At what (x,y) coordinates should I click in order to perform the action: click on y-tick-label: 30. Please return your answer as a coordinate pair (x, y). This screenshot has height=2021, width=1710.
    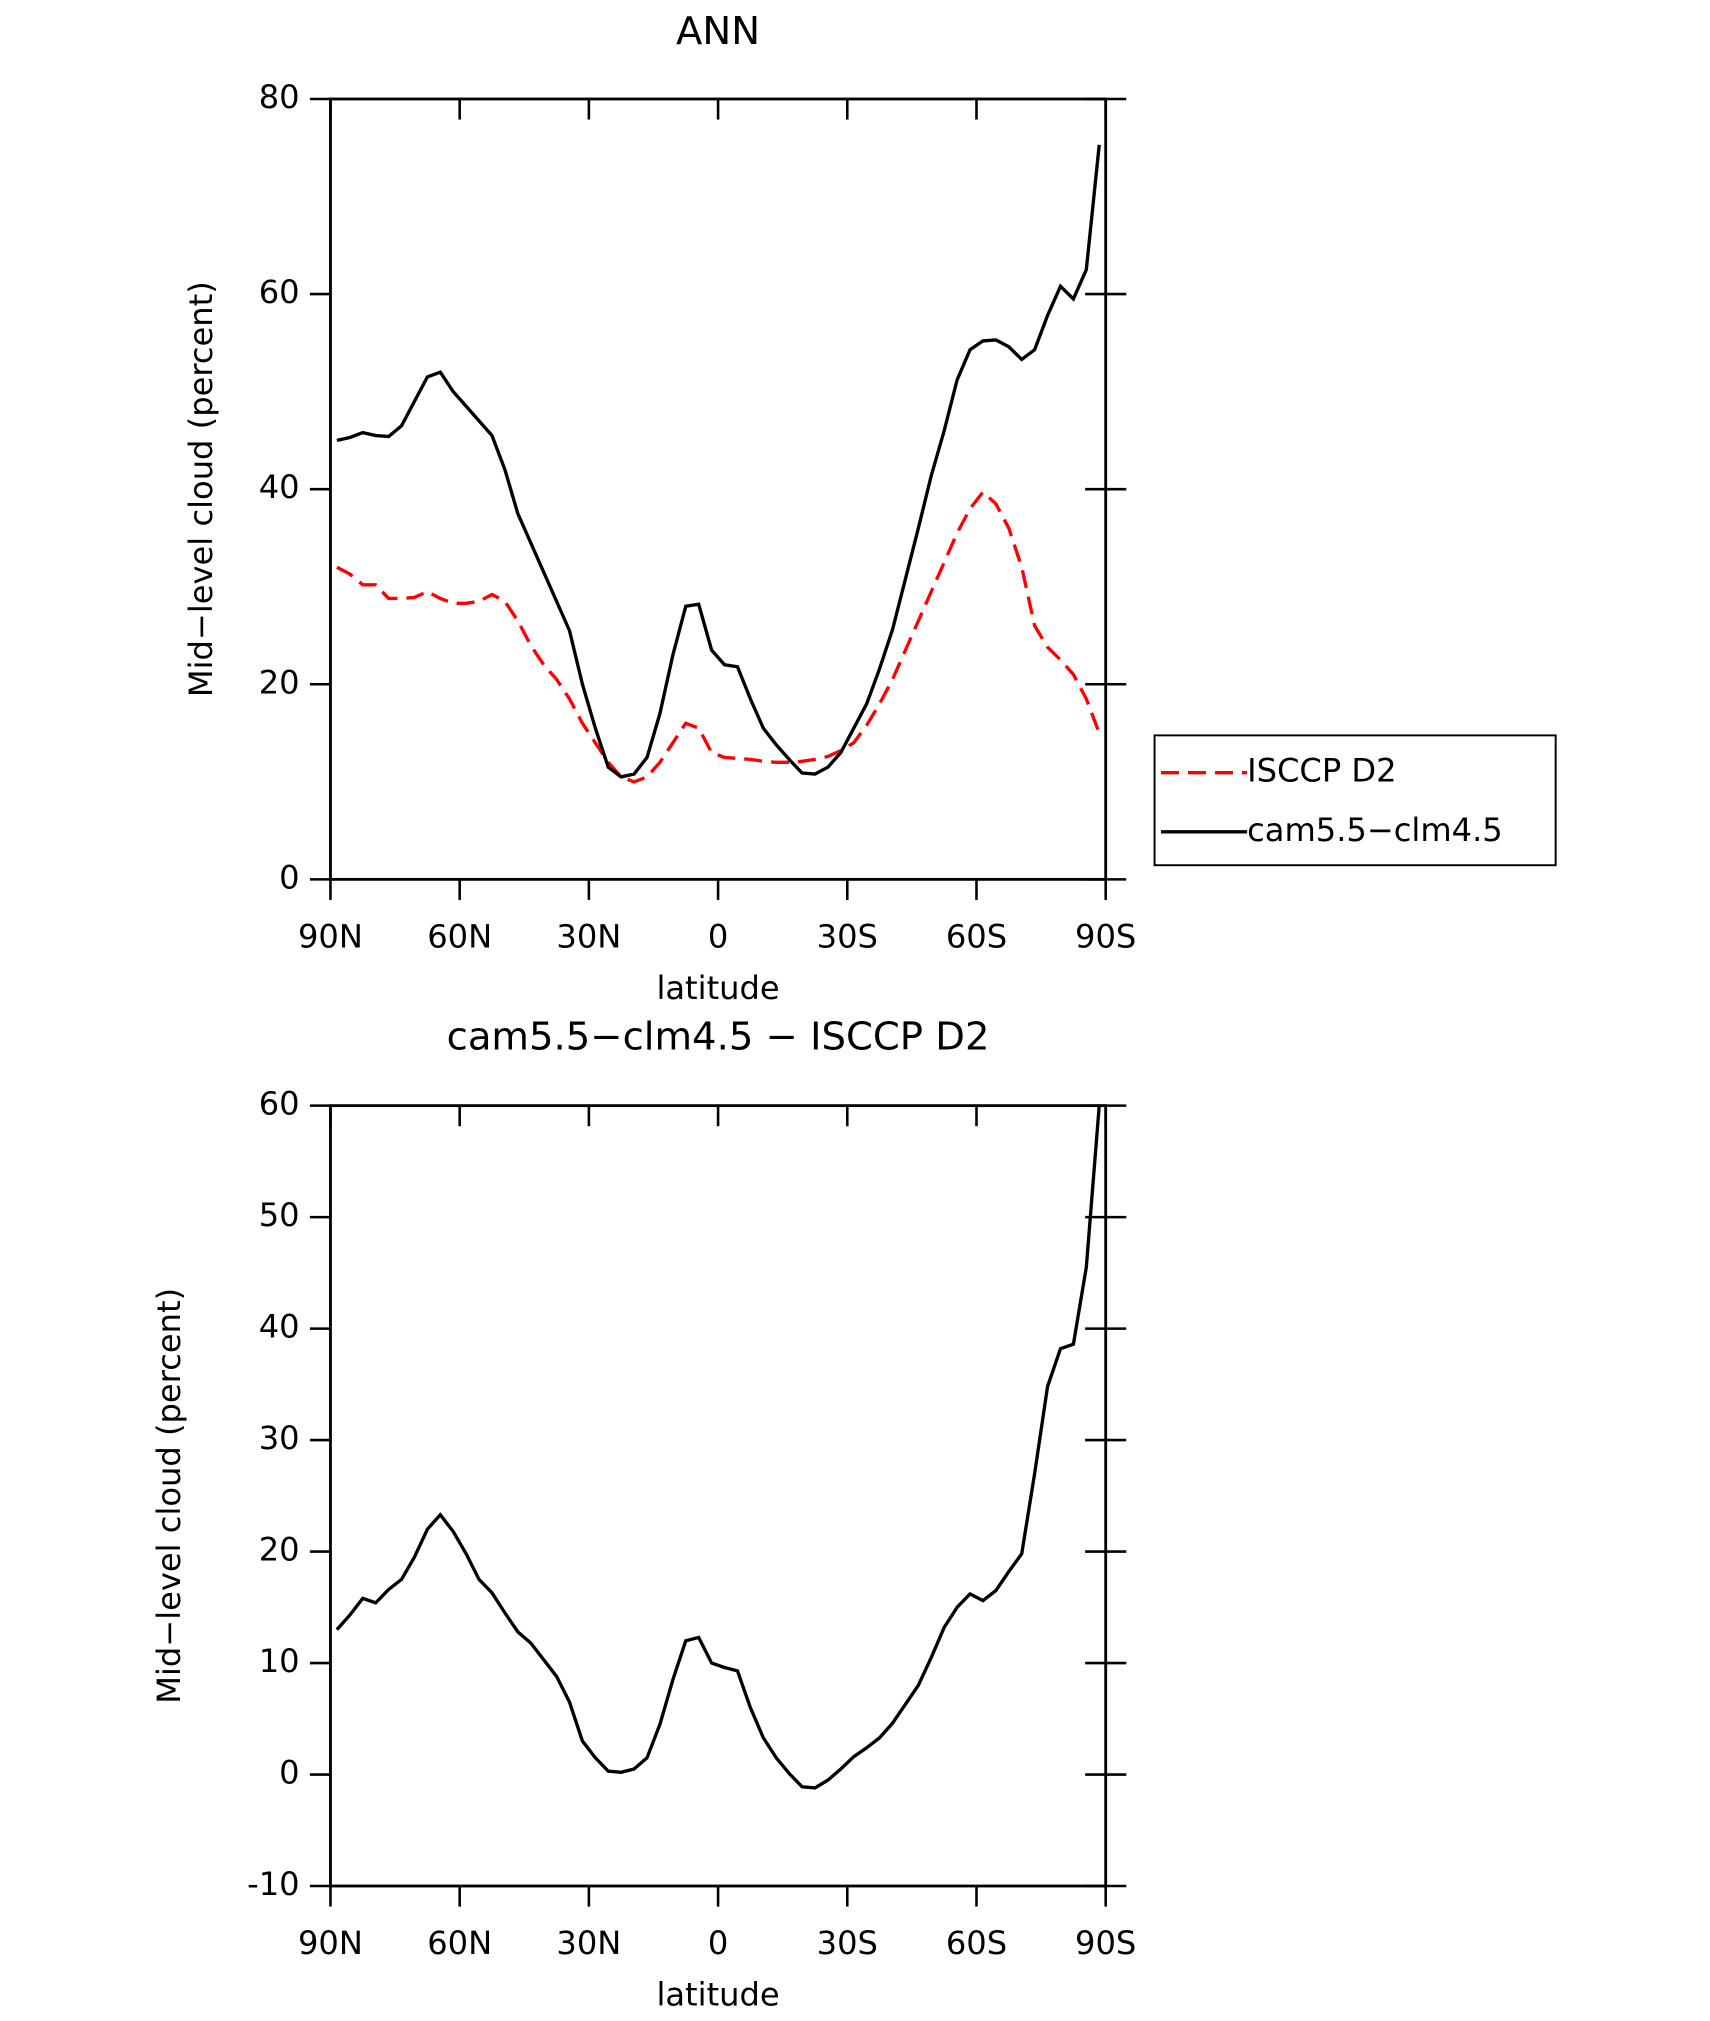
    Looking at the image, I should click on (279, 1438).